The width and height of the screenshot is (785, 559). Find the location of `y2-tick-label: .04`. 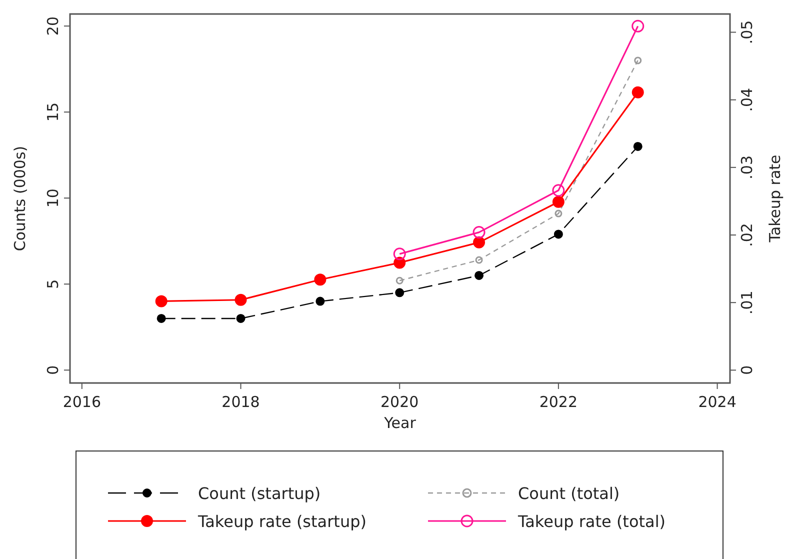

y2-tick-label: .04 is located at coordinates (747, 100).